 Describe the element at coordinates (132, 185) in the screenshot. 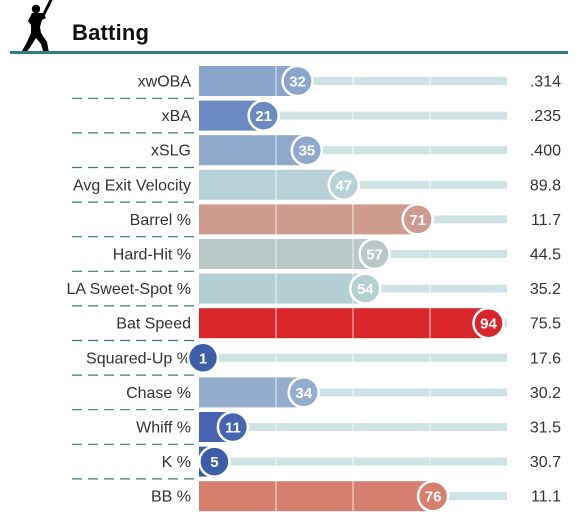

I see `row-label-avg-exit-velocity: Avg Exit Velocity` at that location.